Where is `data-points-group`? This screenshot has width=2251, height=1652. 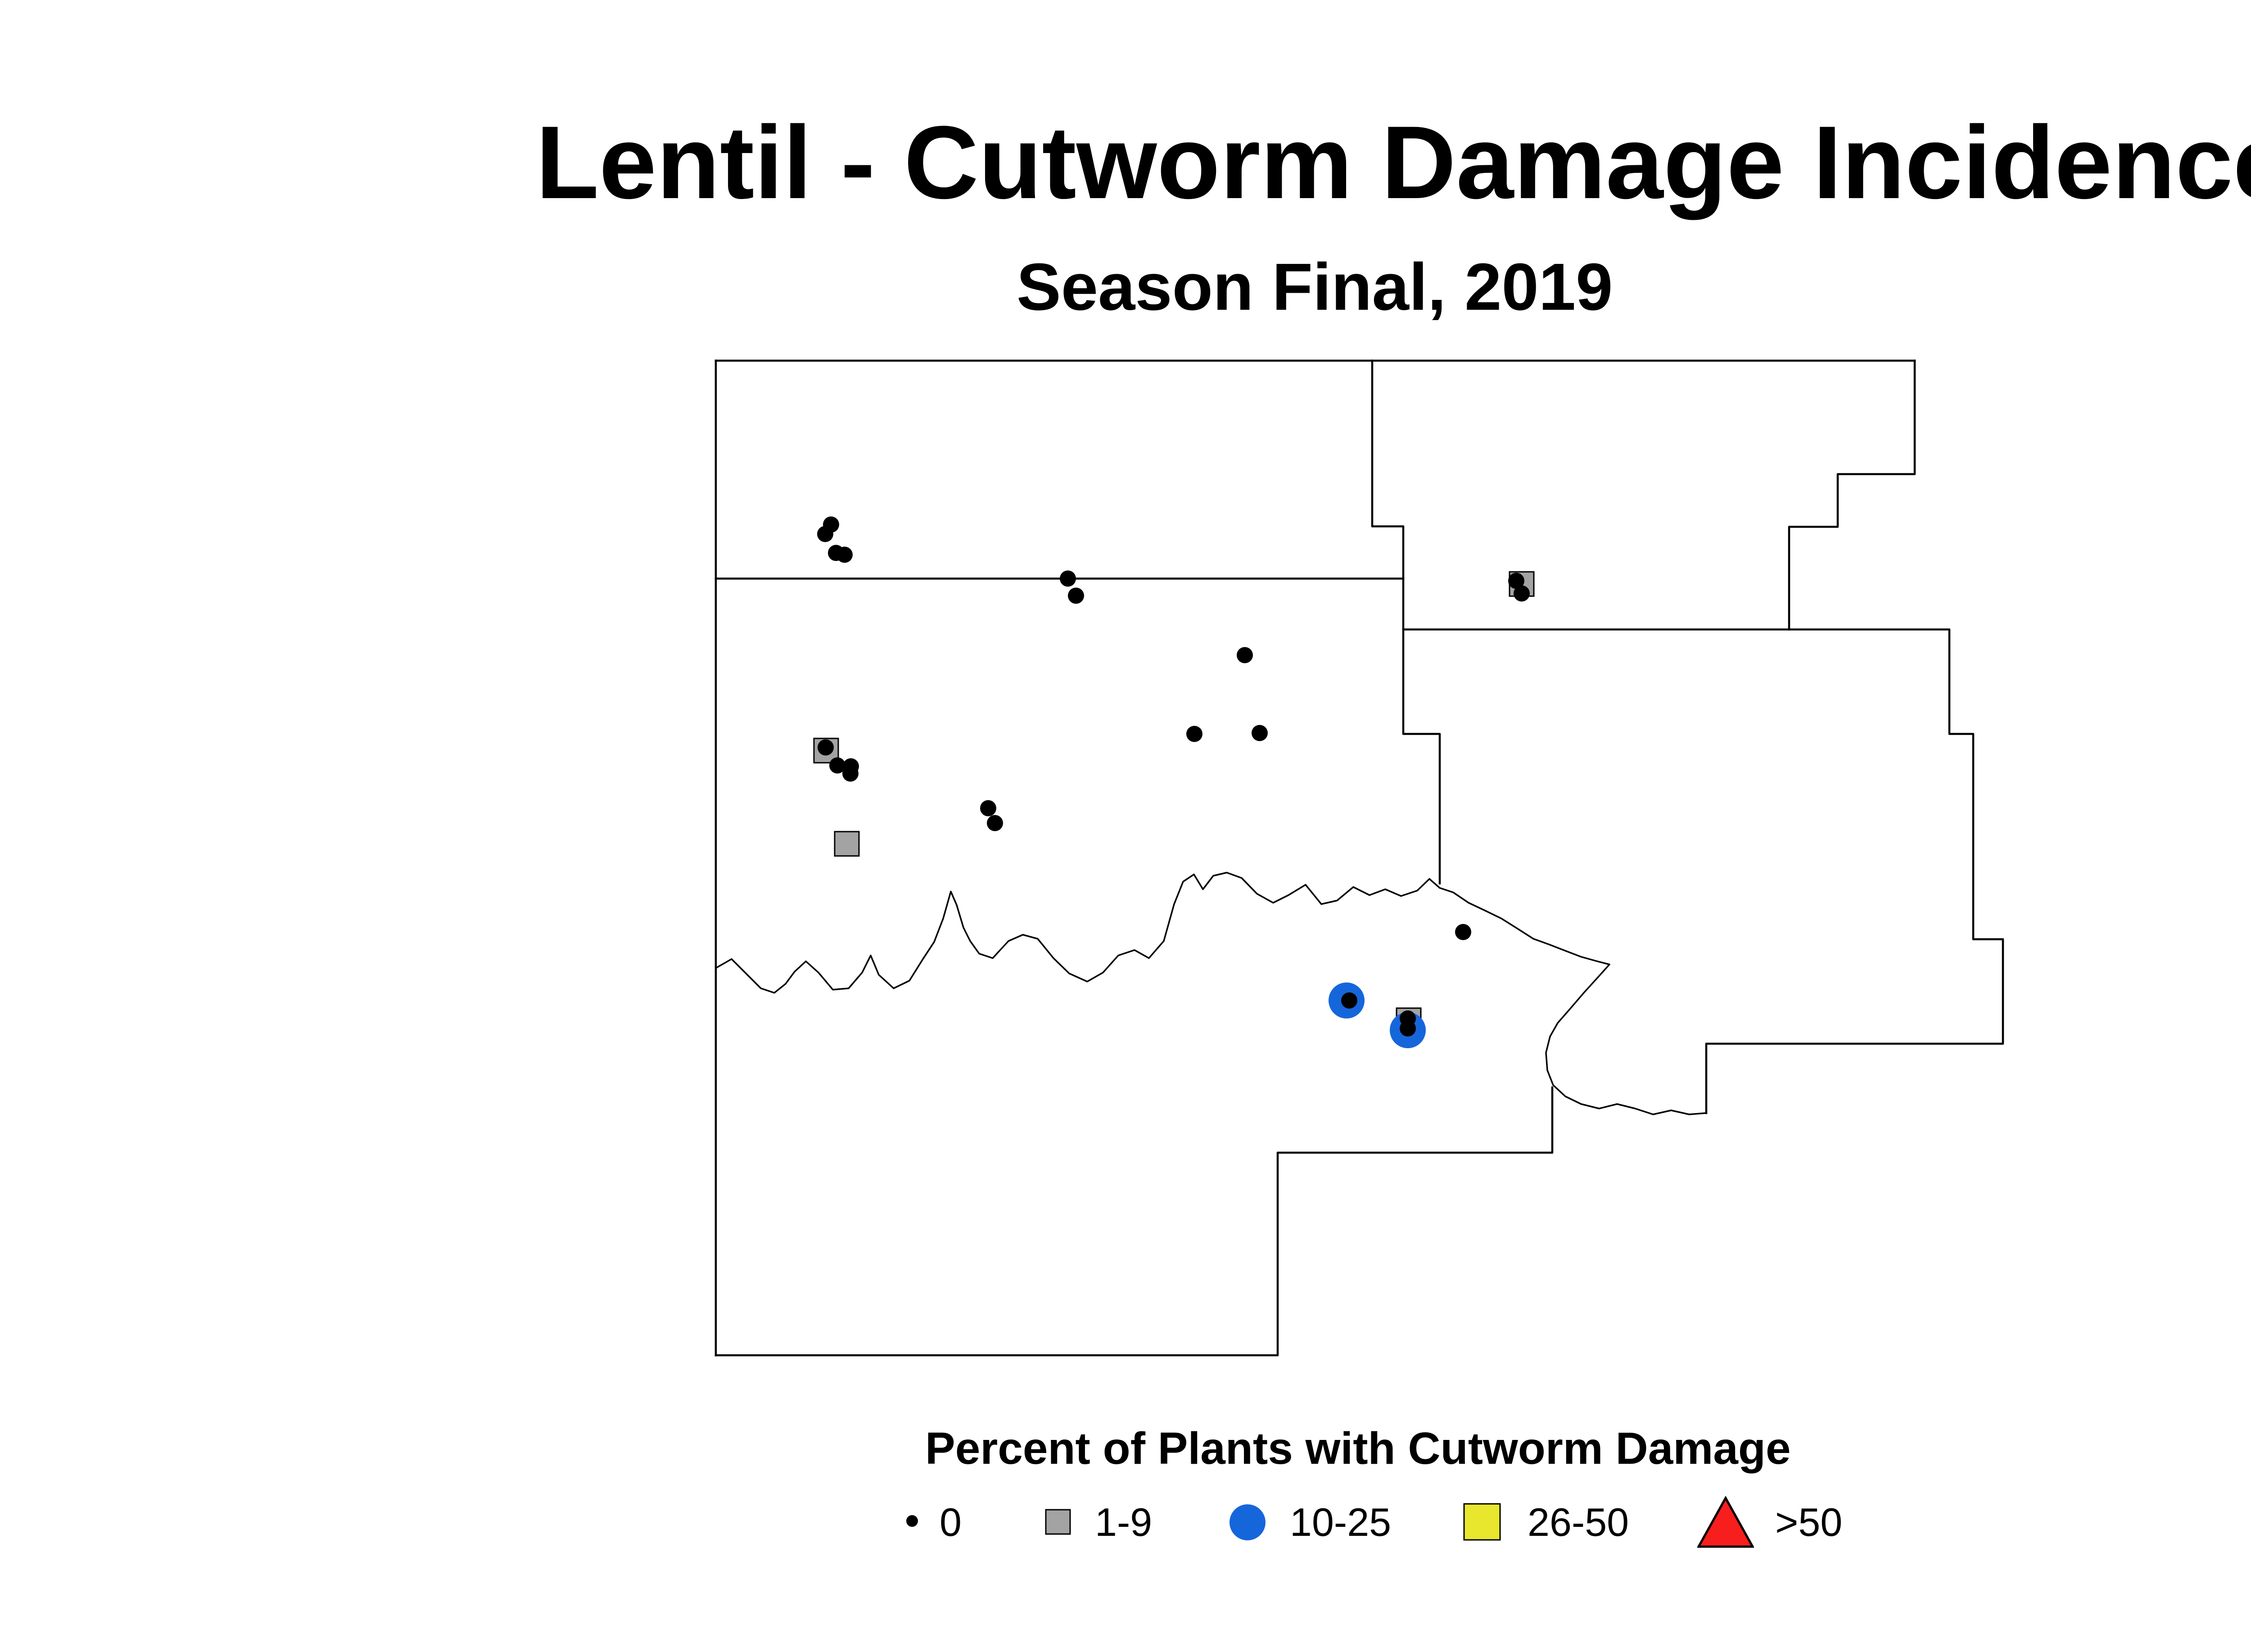
data-points-group is located at coordinates (1174, 782).